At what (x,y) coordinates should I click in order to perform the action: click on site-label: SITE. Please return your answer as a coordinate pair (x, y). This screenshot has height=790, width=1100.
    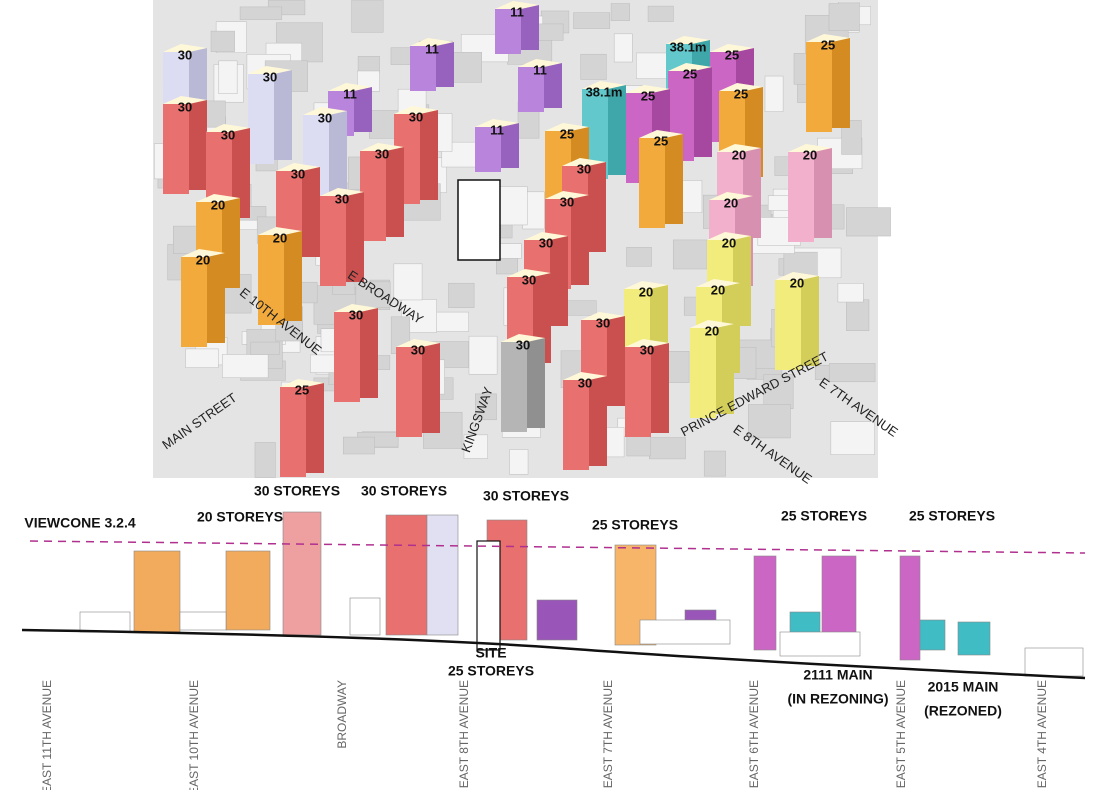
    Looking at the image, I should click on (490, 653).